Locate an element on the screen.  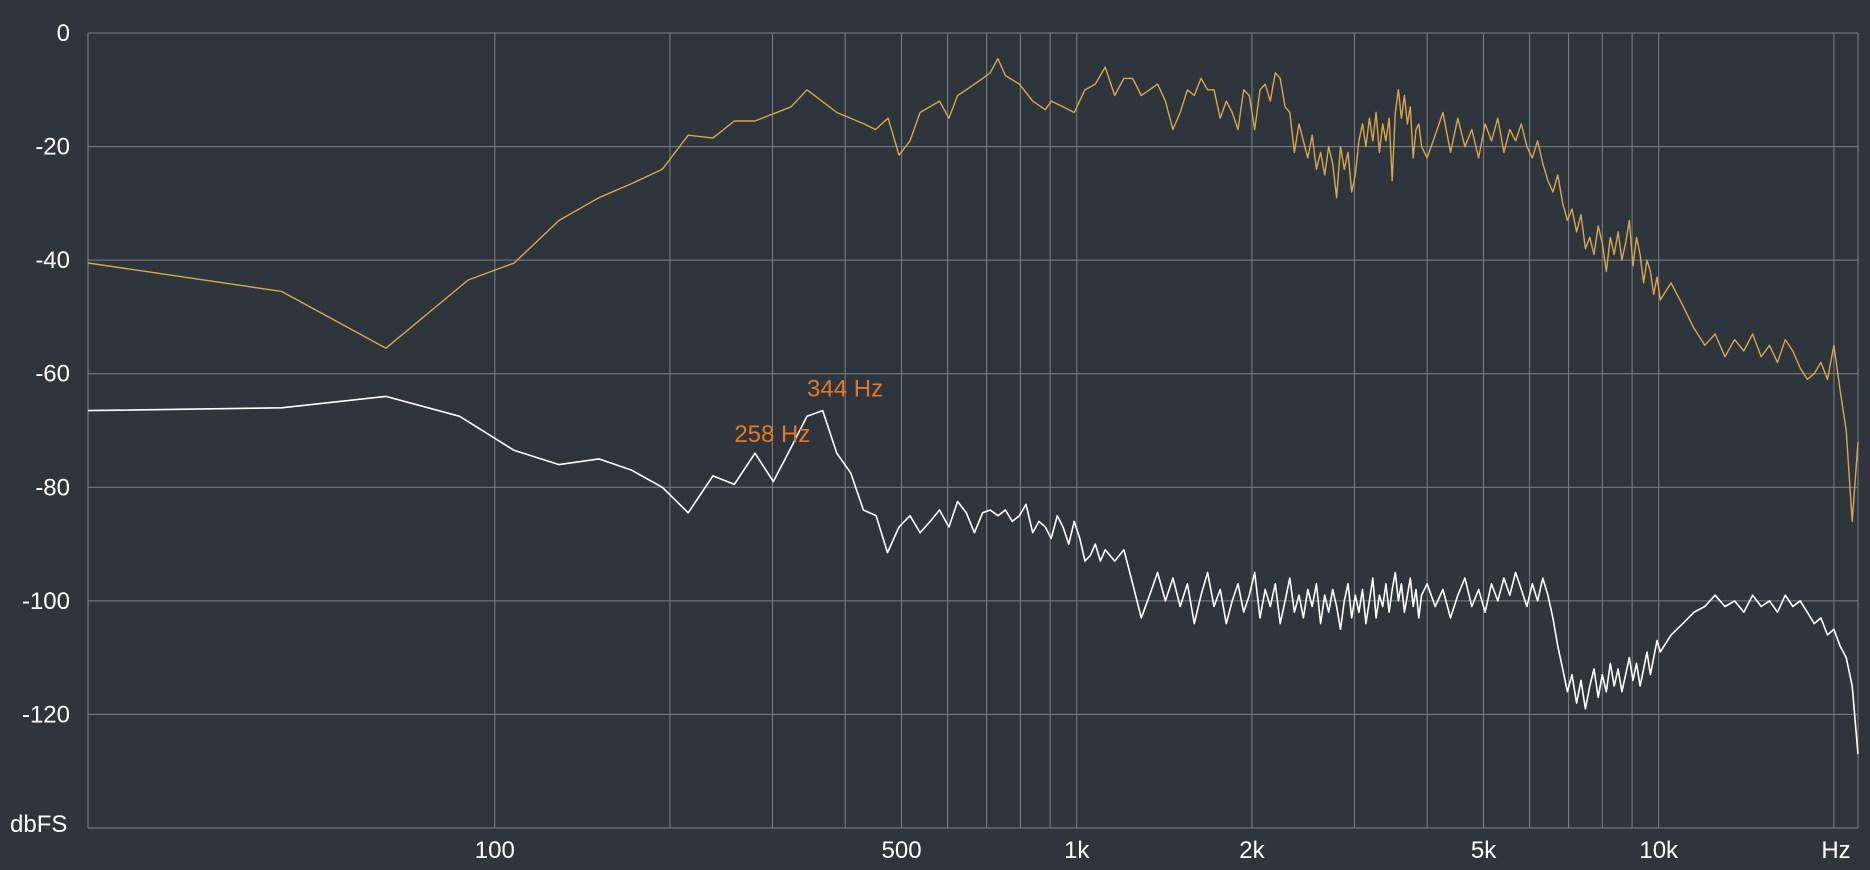
y-tick-label: -100 is located at coordinates (46, 601).